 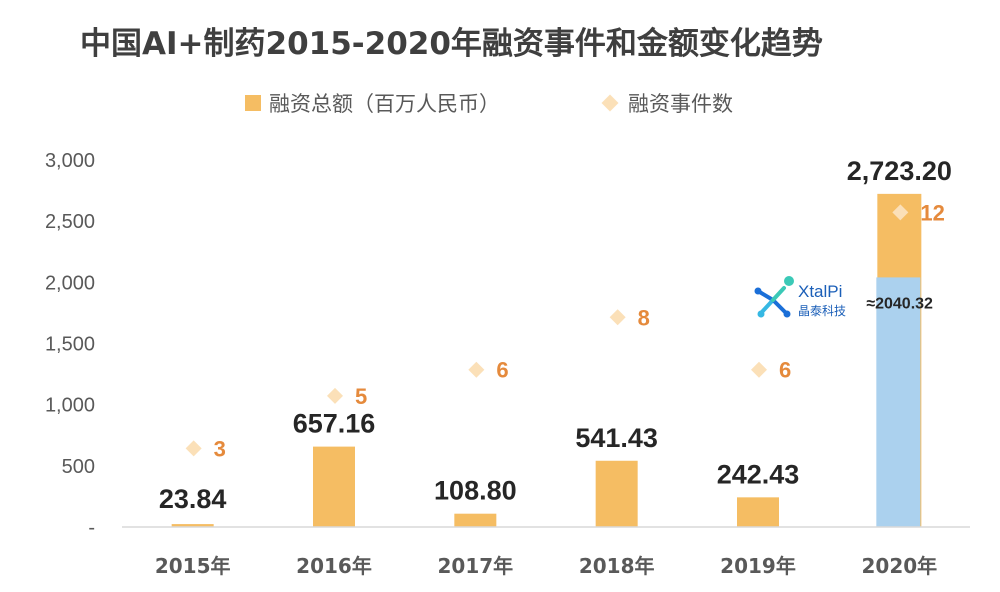 What do you see at coordinates (451, 44) in the screenshot?
I see `chart-title: 中国AI+制药2015-2020年融资事件和金额变化趋势` at bounding box center [451, 44].